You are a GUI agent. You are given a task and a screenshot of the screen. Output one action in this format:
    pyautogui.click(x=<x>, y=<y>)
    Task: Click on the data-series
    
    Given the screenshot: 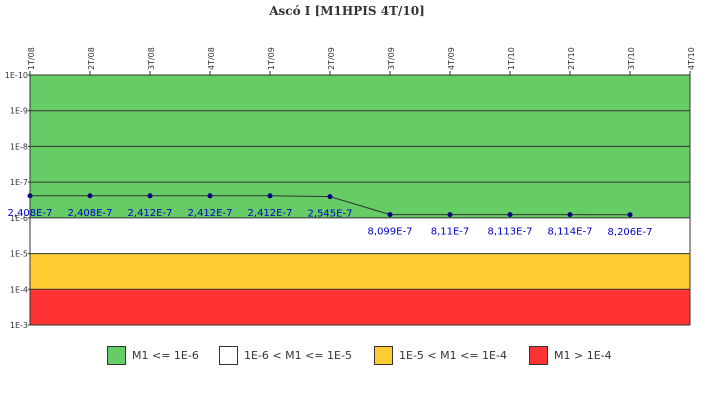 What is the action you would take?
    pyautogui.click(x=330, y=205)
    